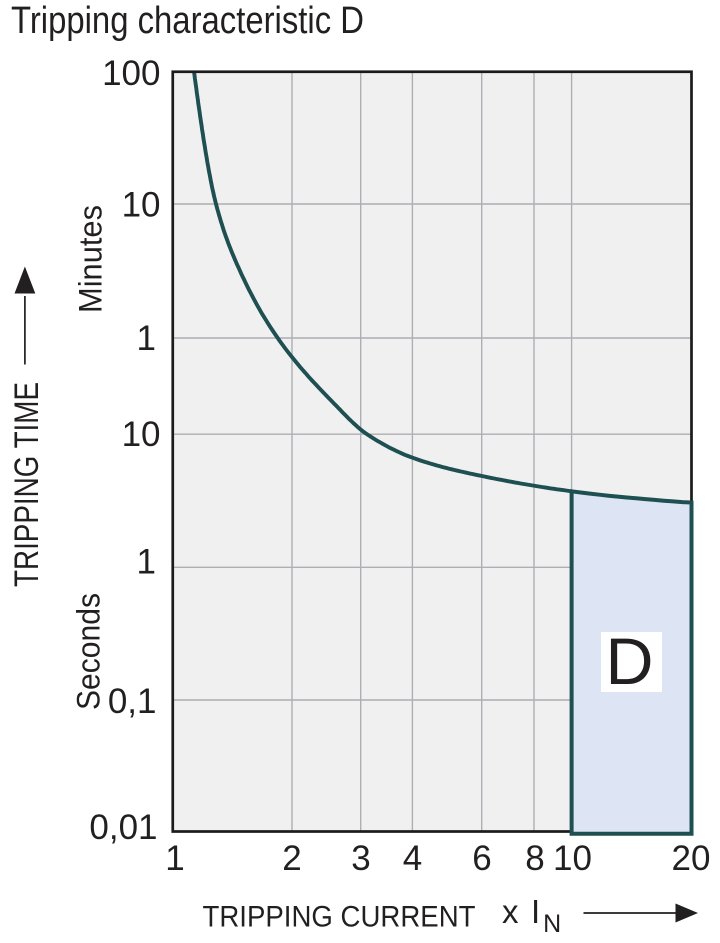 The width and height of the screenshot is (720, 943). What do you see at coordinates (360, 858) in the screenshot?
I see `svg-text: 3` at bounding box center [360, 858].